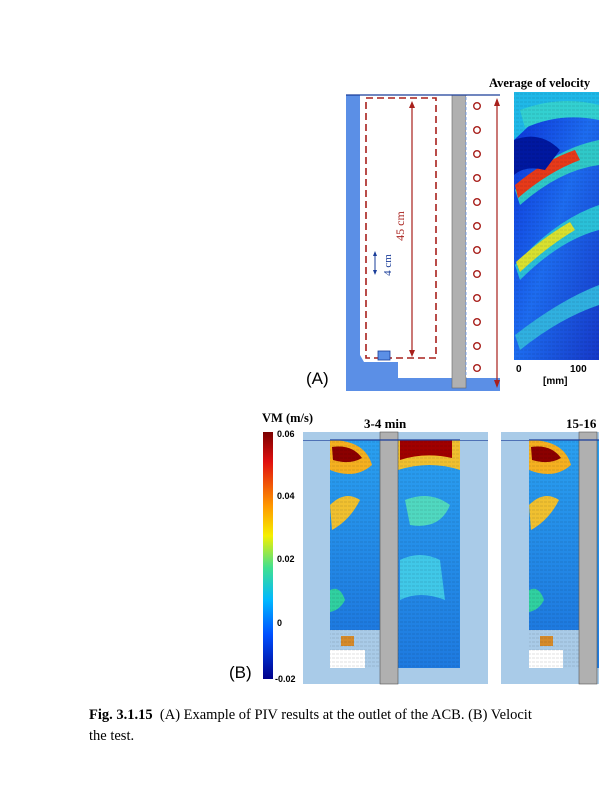 The height and width of the screenshot is (800, 599). I want to click on panel-a-acb-block, so click(404, 236).